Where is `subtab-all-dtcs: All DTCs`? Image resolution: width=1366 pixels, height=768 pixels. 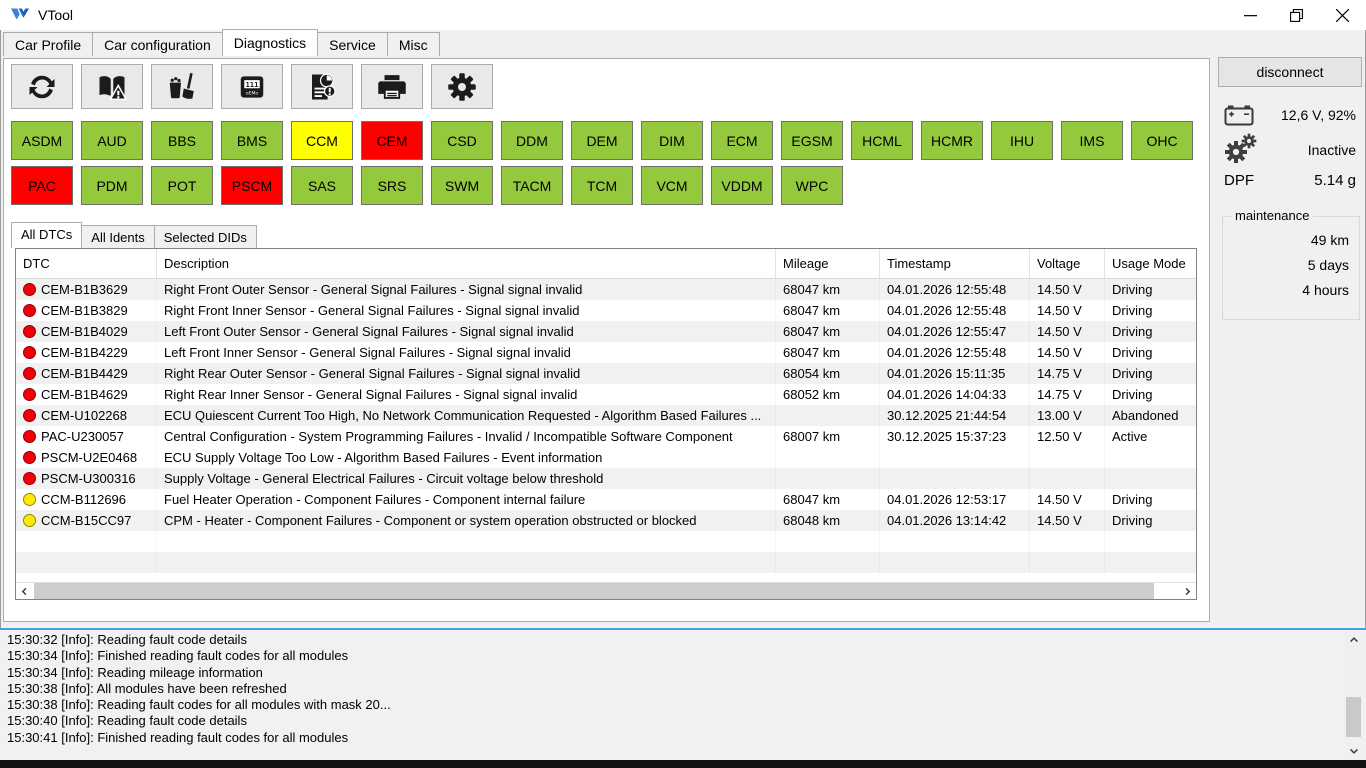 subtab-all-dtcs: All DTCs is located at coordinates (47, 235).